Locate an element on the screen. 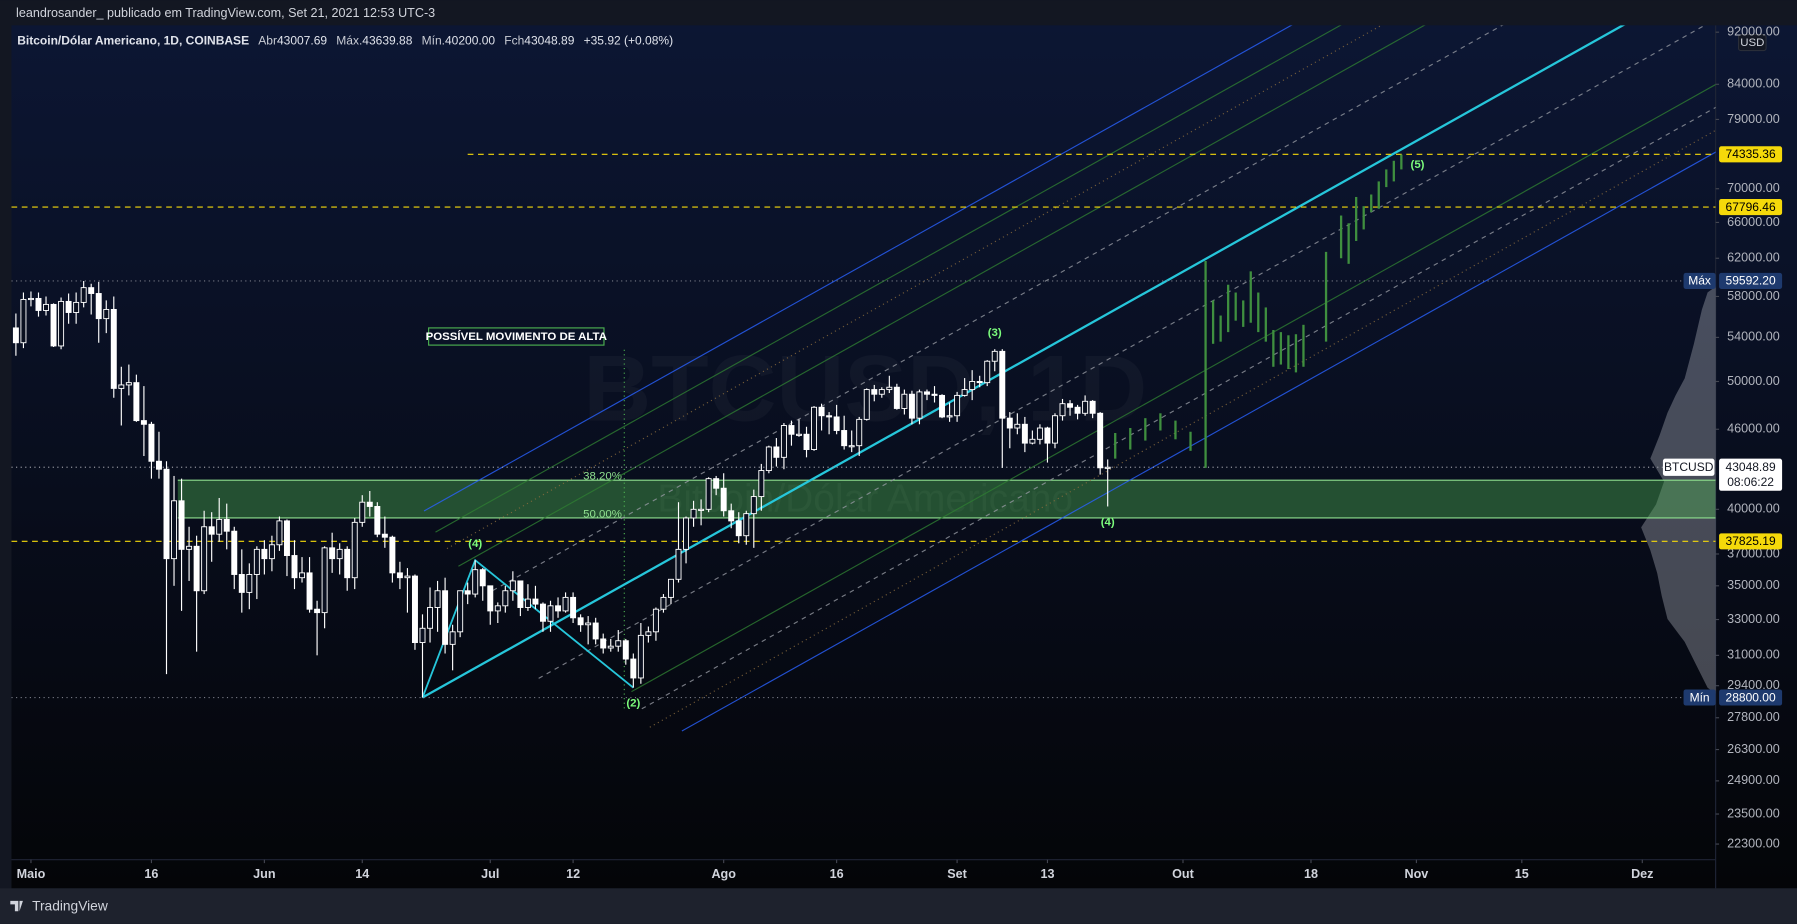  symbol: BTCUSD is located at coordinates (1689, 467).